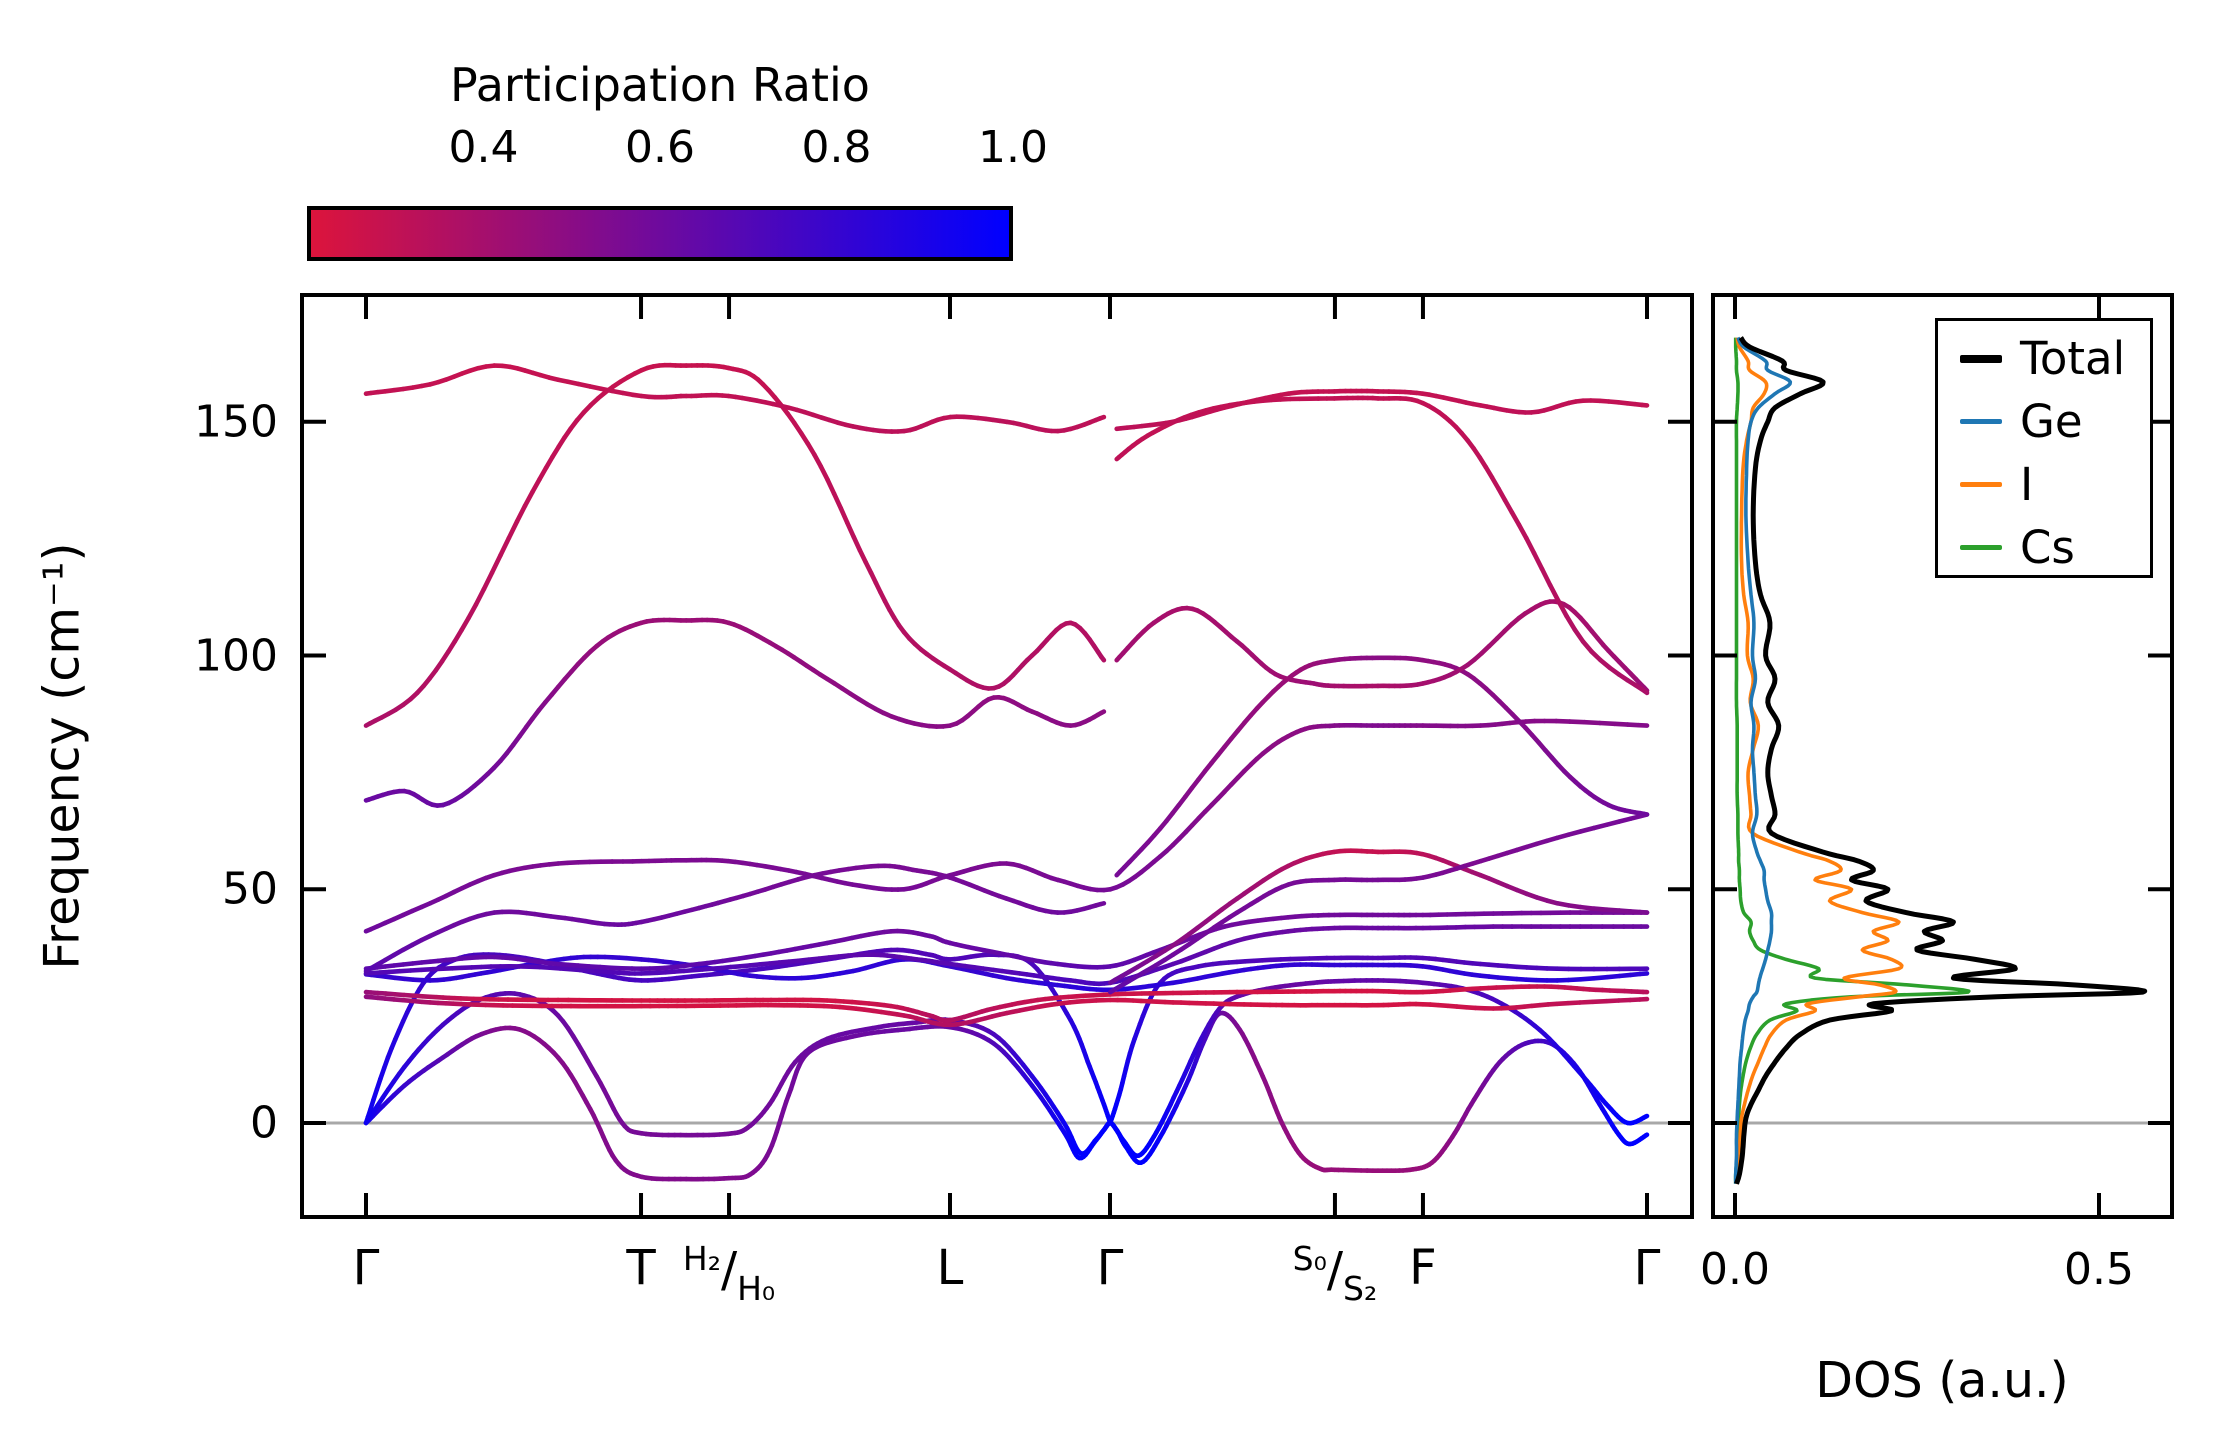  I want to click on colorbar-gradient, so click(660, 233).